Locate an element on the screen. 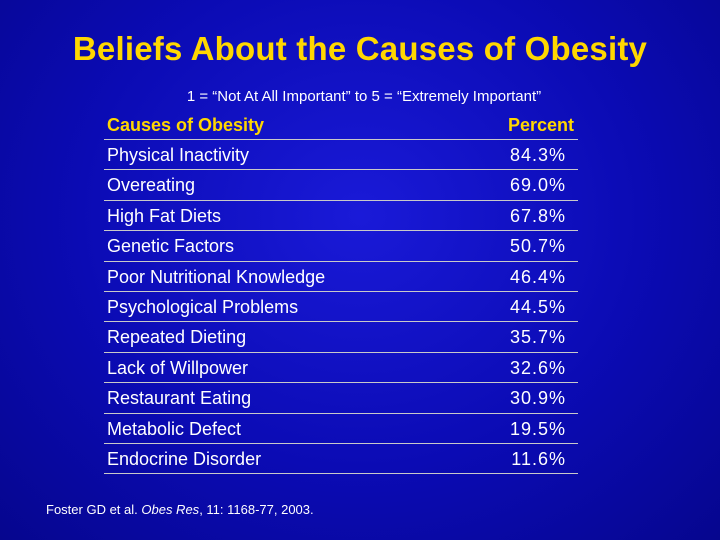 This screenshot has width=720, height=540. percent-value: 50.7% is located at coordinates (537, 246).